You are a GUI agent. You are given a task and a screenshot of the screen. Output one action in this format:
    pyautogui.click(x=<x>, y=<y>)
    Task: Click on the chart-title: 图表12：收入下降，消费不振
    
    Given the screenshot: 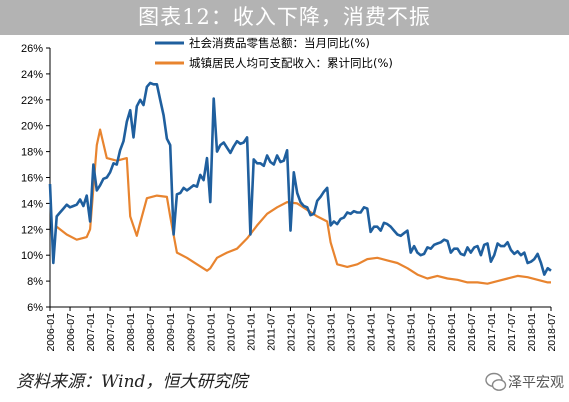 What is the action you would take?
    pyautogui.click(x=284, y=17)
    